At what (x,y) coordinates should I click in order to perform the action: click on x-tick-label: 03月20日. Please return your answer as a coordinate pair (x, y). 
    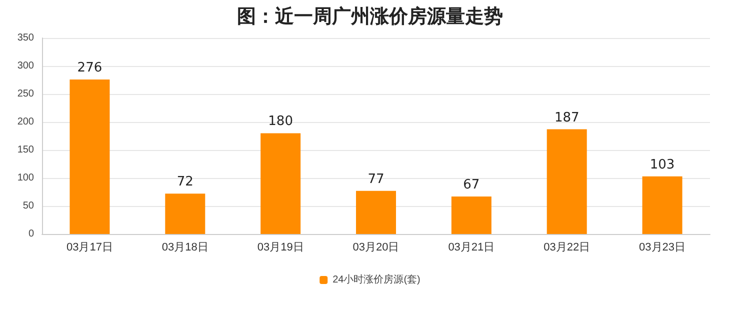
    Looking at the image, I should click on (376, 248).